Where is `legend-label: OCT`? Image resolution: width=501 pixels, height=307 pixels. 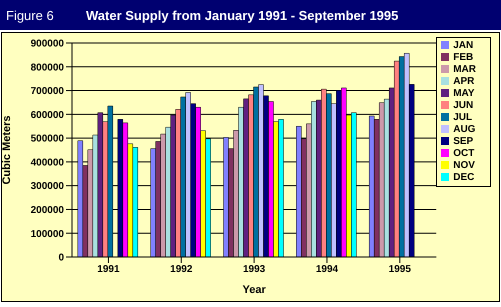 legend-label: OCT is located at coordinates (463, 153).